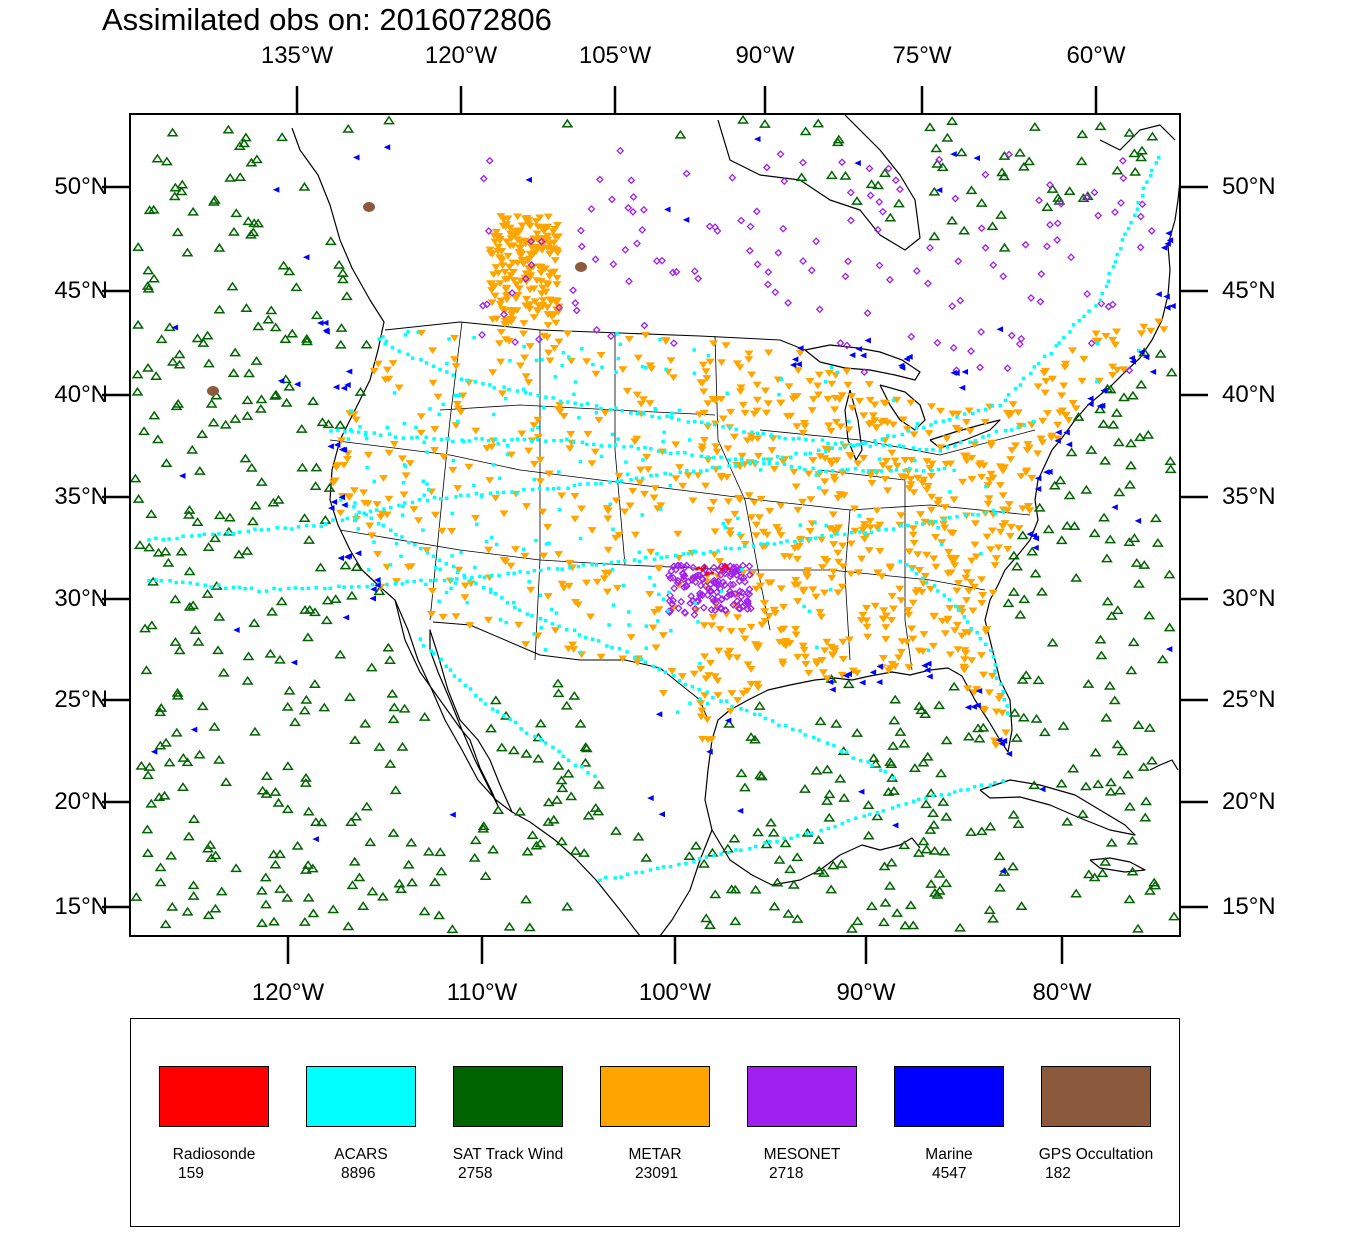  I want to click on state-border, so click(866, 570).